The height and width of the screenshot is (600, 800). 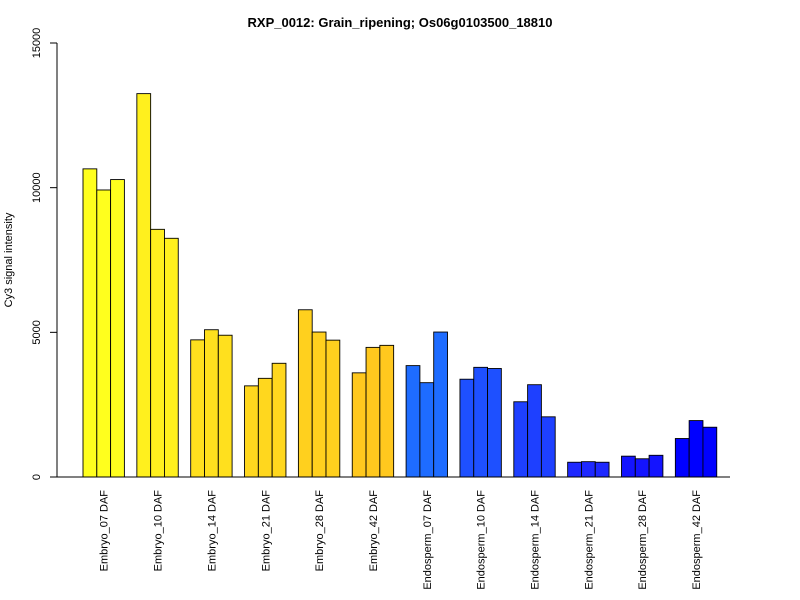 I want to click on category-label: Embryo_28 DAF, so click(x=320, y=531).